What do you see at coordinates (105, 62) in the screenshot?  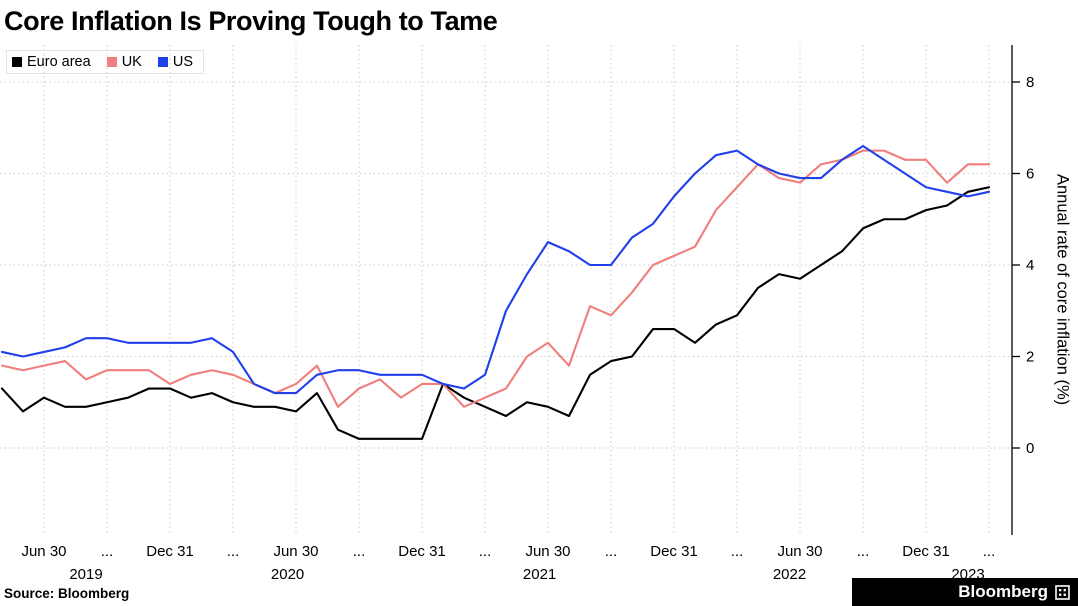 I see `legend: Euro area UK US` at bounding box center [105, 62].